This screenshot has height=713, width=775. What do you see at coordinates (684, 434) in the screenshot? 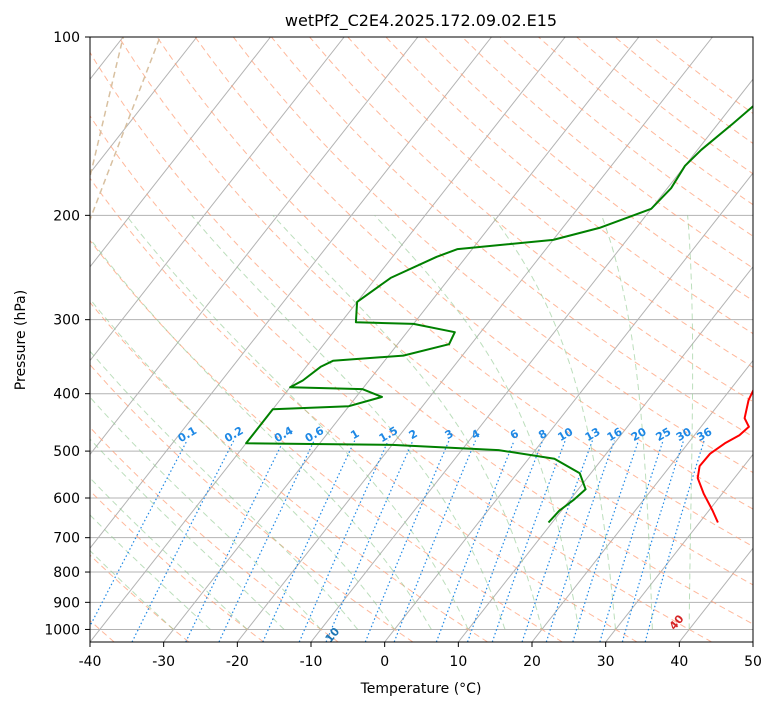
I see `mixing-ratio-label: 30` at bounding box center [684, 434].